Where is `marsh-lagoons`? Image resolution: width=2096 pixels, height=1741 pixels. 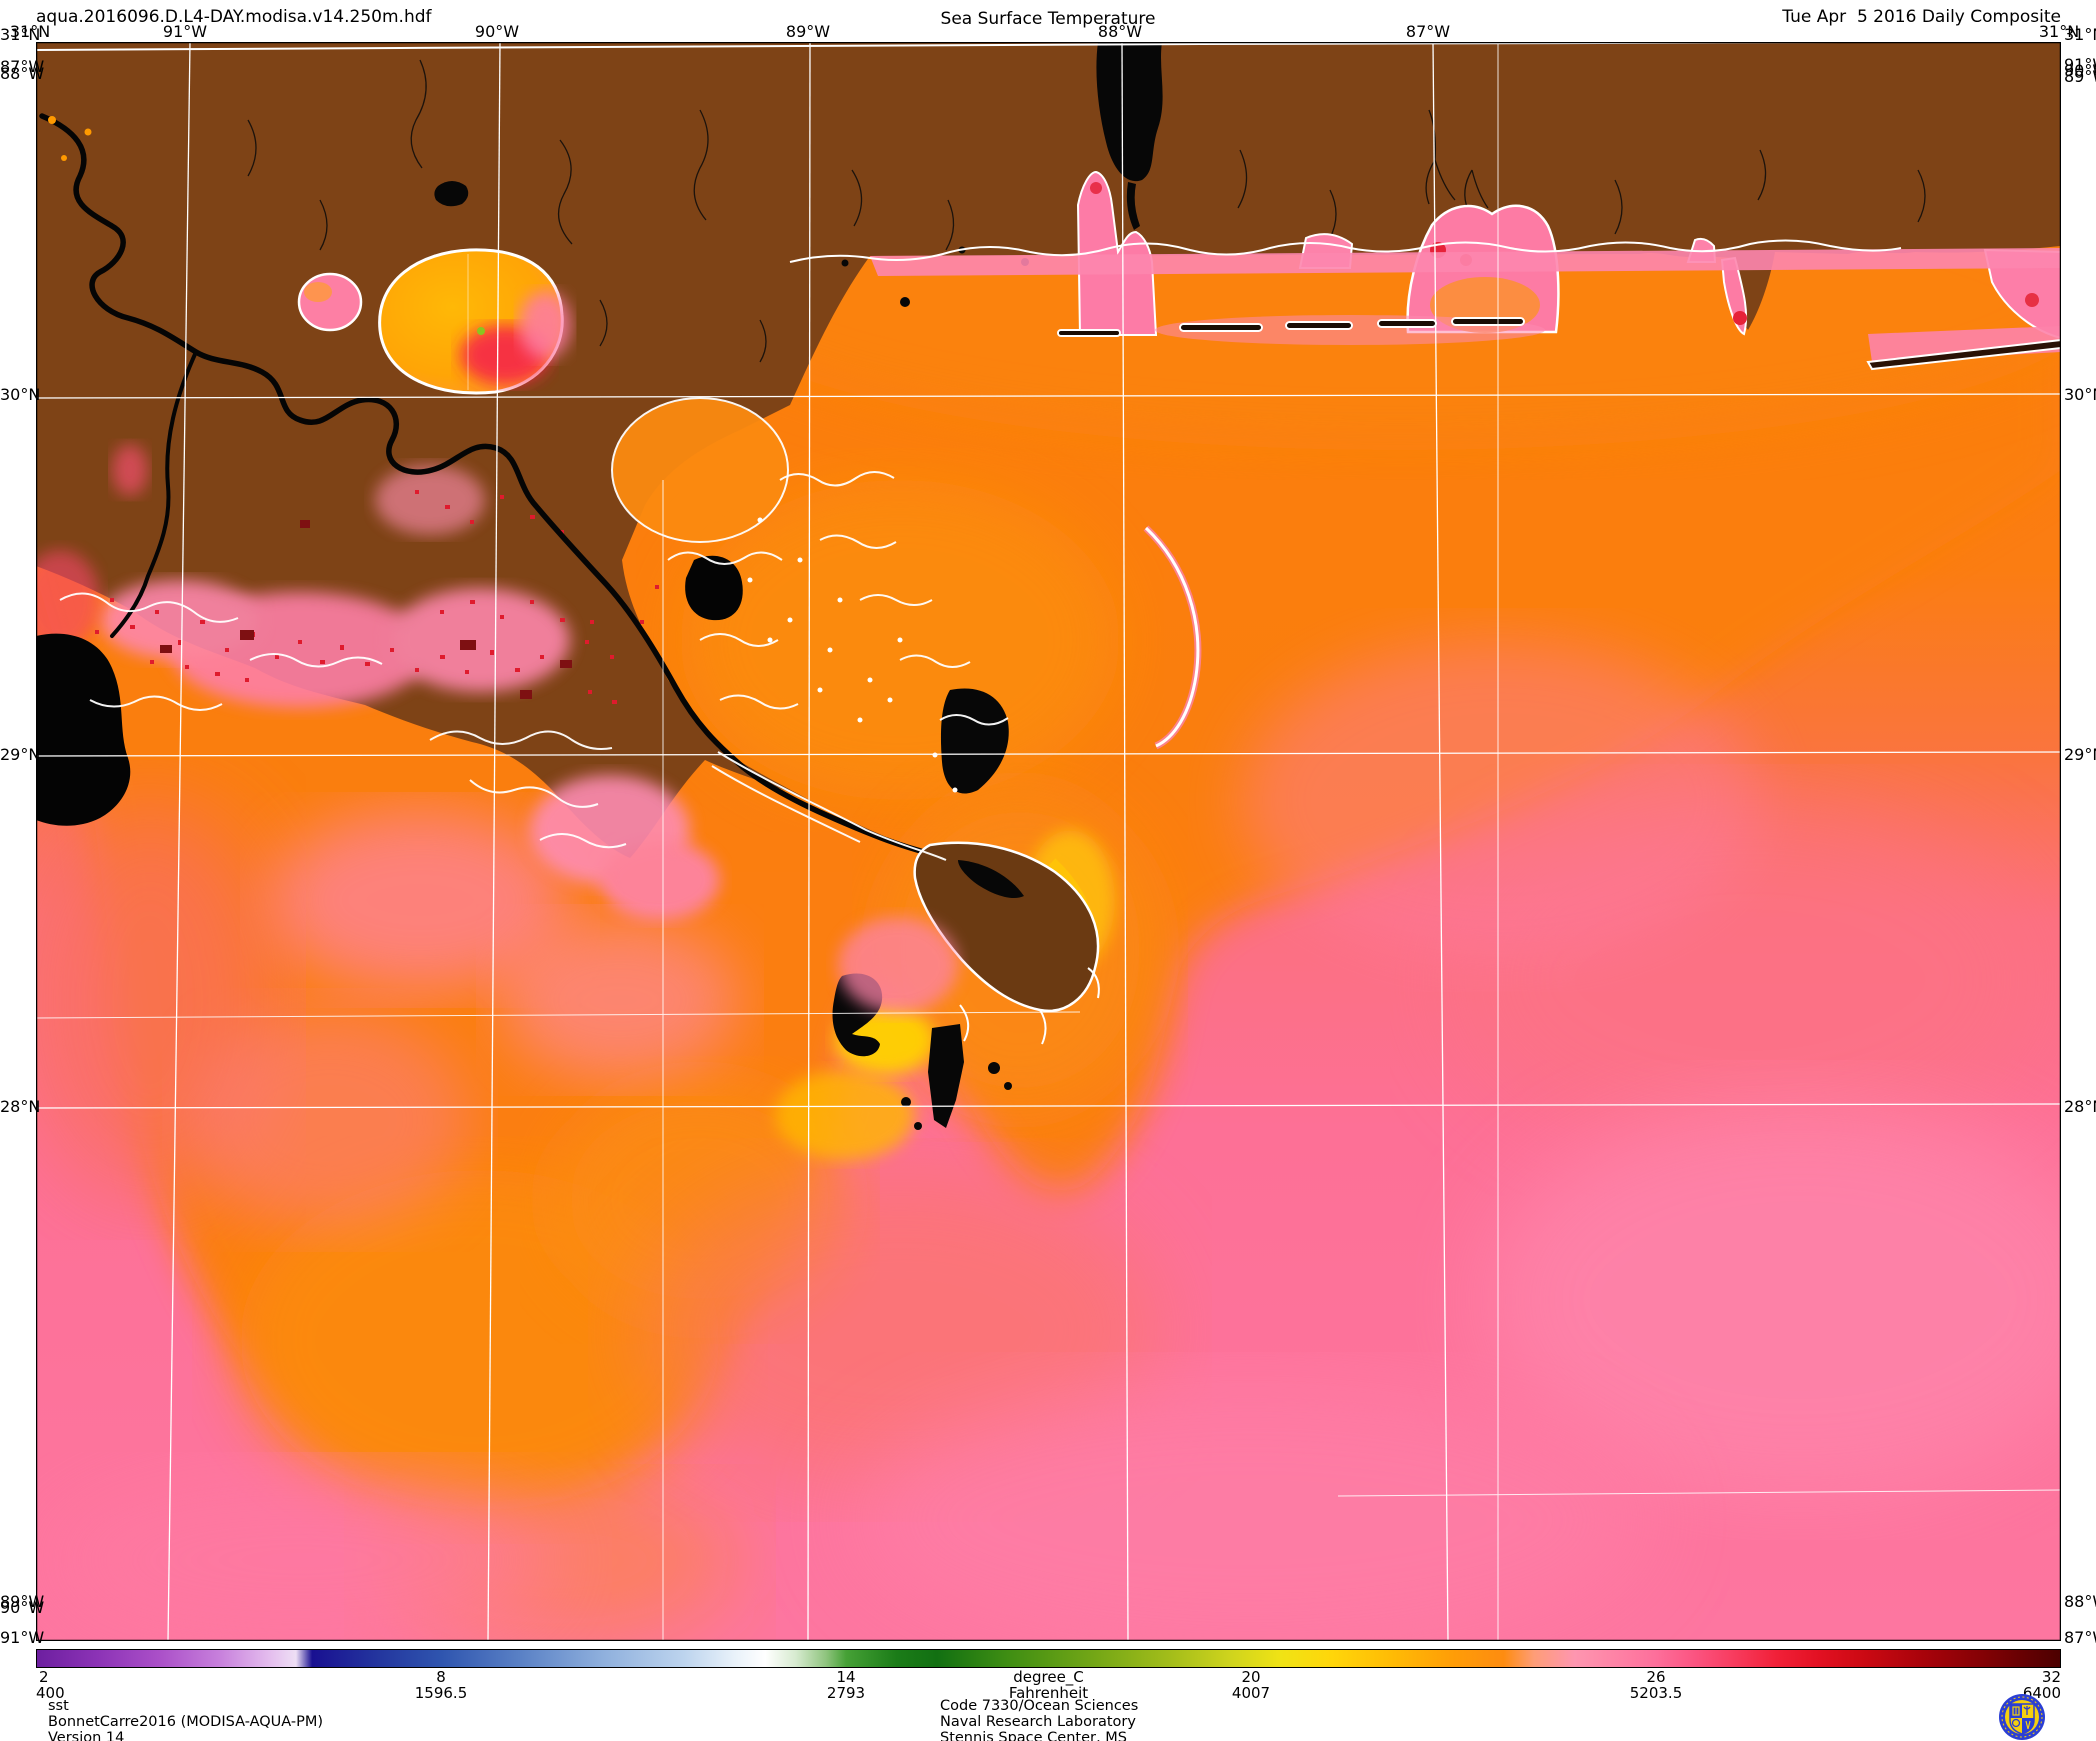
marsh-lagoons is located at coordinates (378, 682).